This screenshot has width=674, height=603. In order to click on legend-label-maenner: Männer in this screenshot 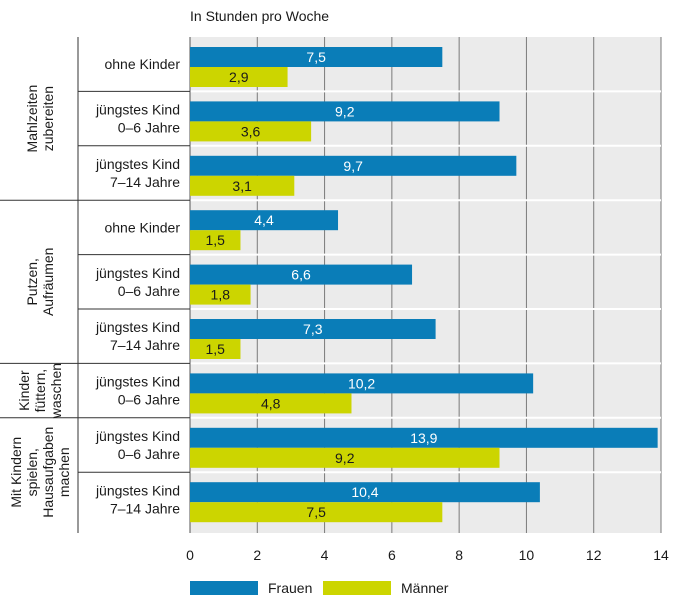, I will do `click(425, 588)`.